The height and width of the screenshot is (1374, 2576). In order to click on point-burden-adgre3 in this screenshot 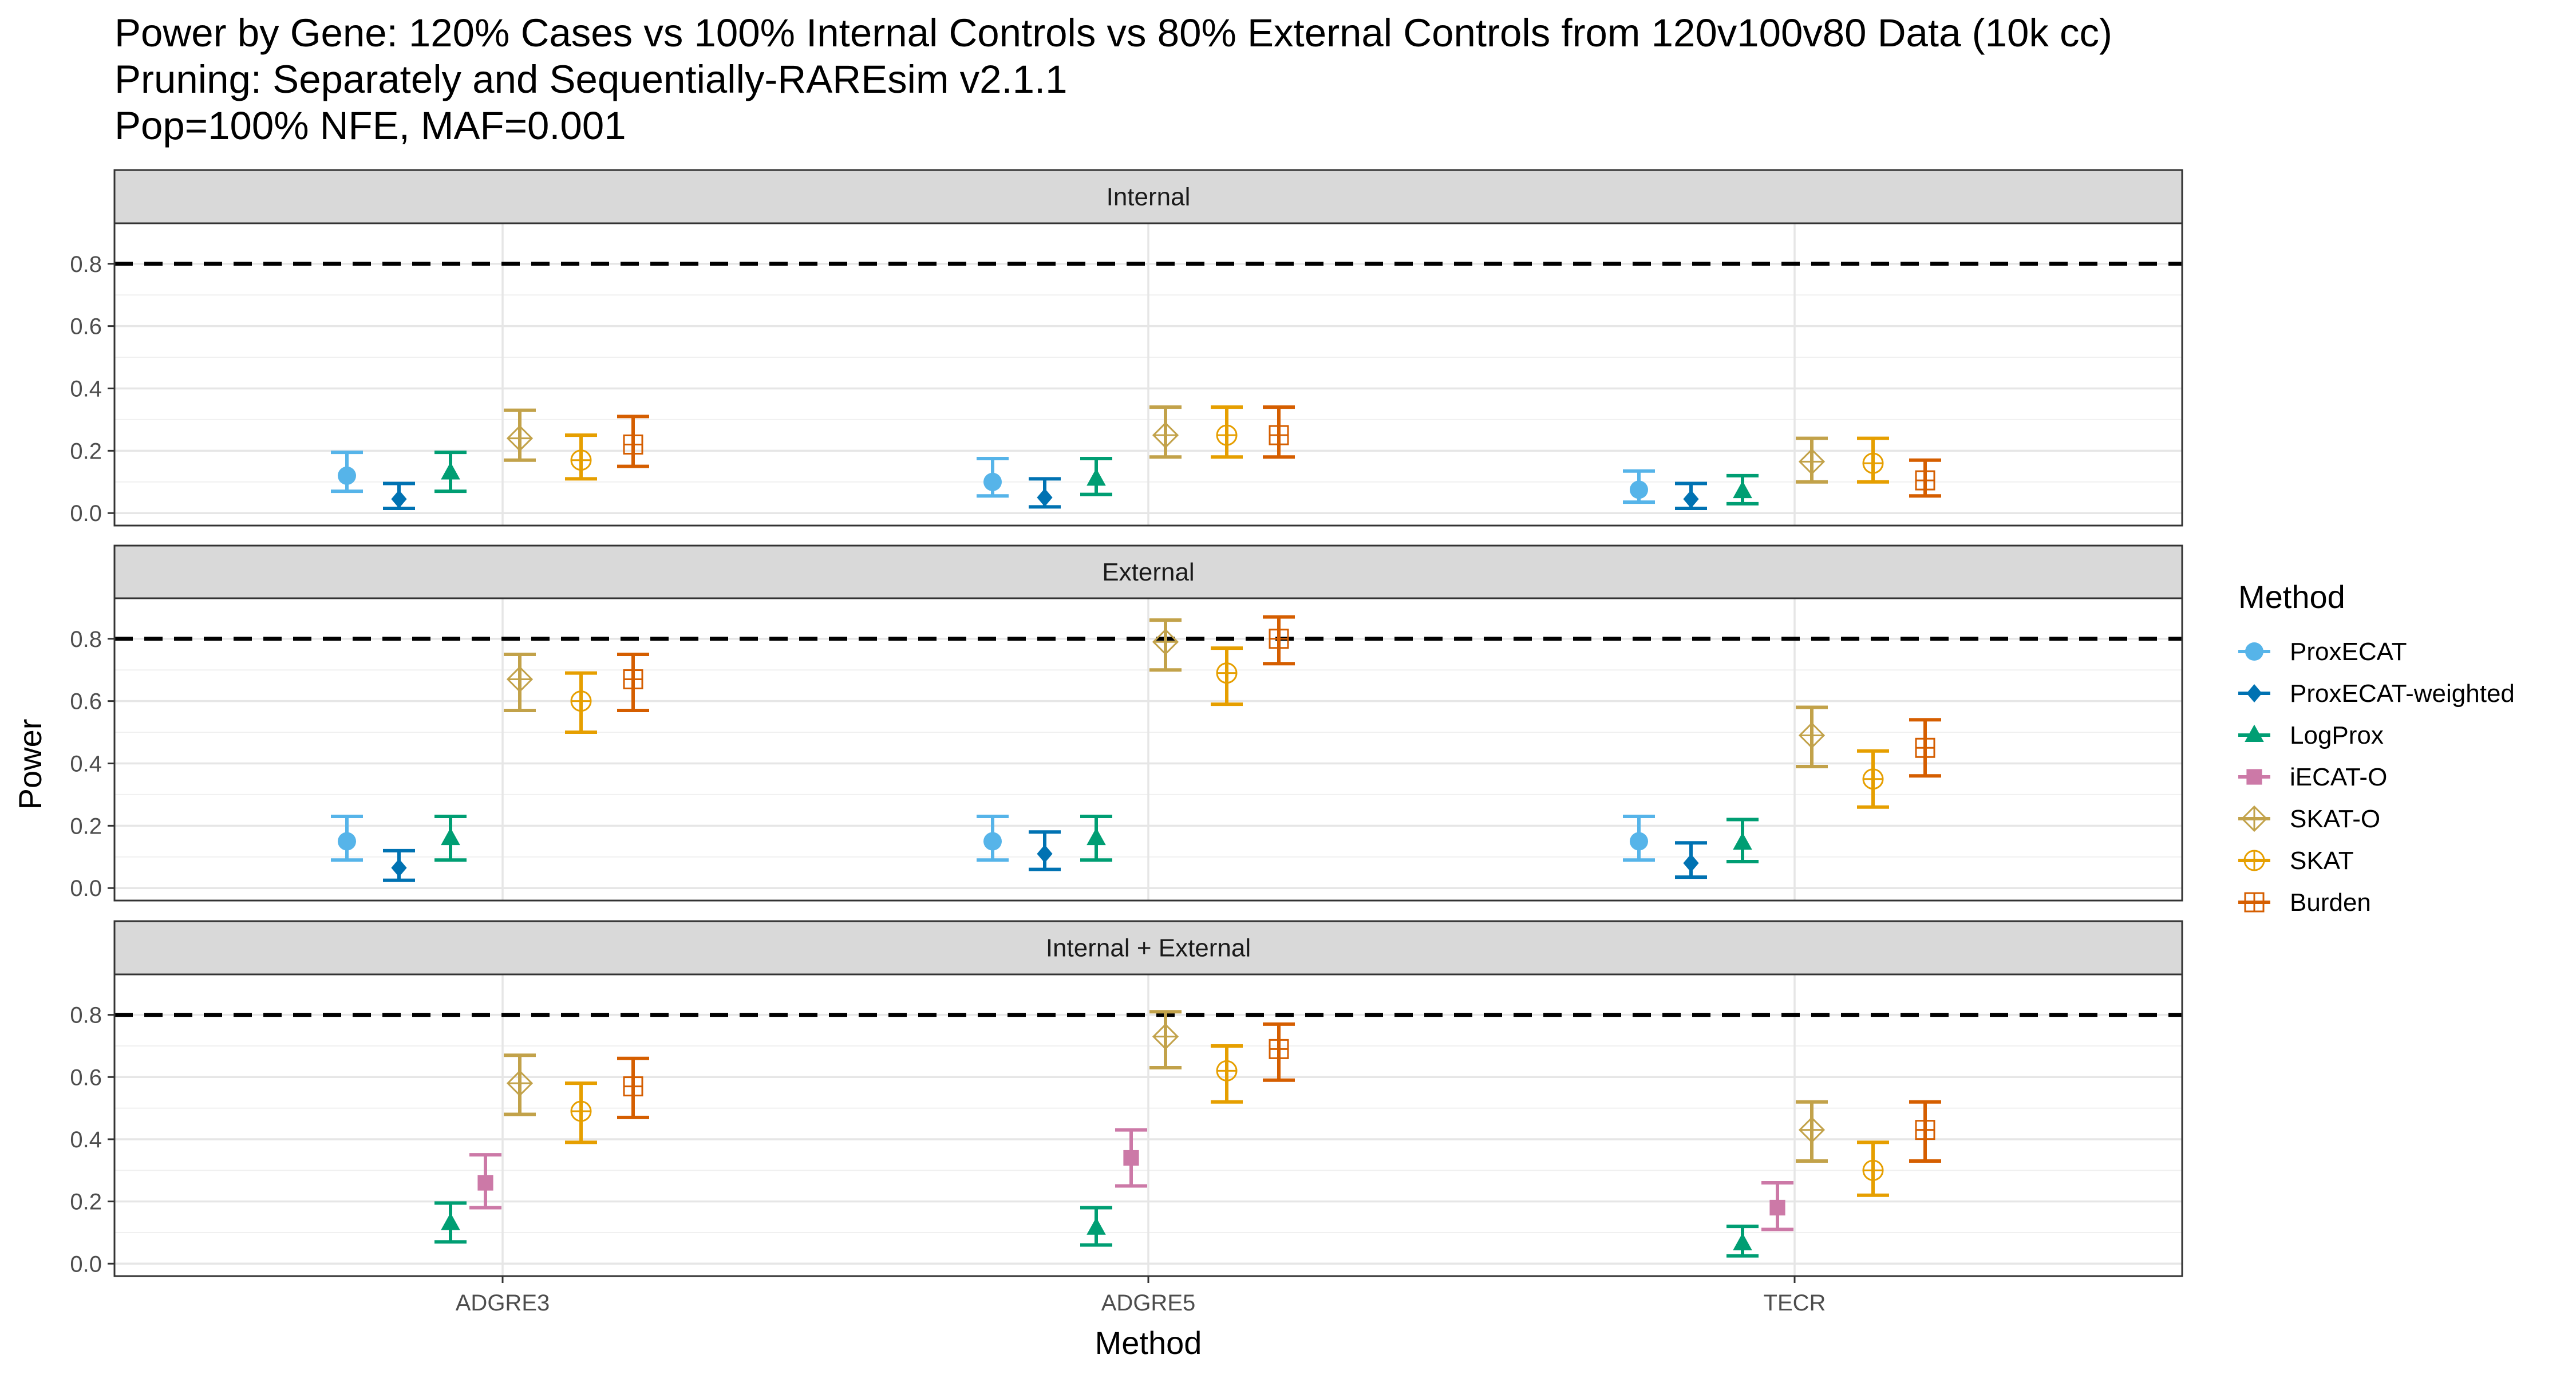, I will do `click(633, 441)`.